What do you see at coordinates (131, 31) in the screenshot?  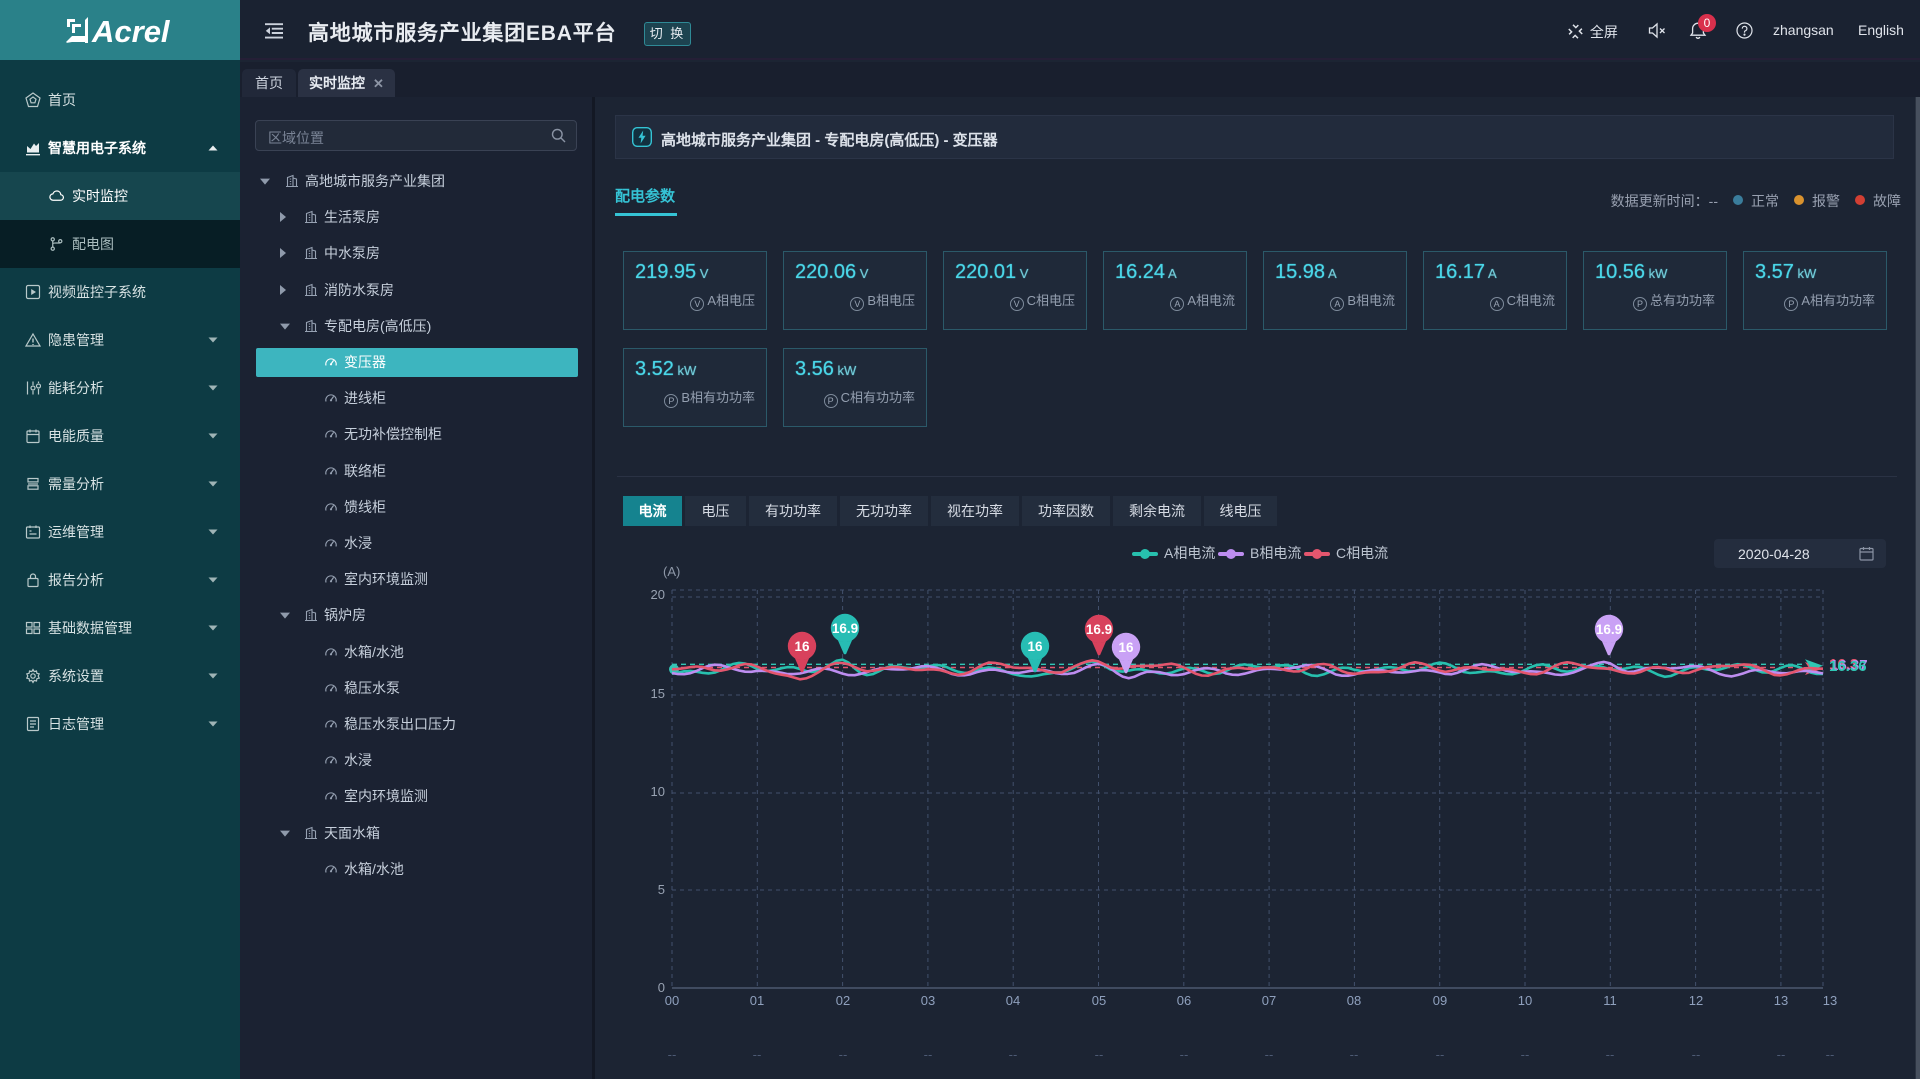 I see `svg-text: Acrel` at bounding box center [131, 31].